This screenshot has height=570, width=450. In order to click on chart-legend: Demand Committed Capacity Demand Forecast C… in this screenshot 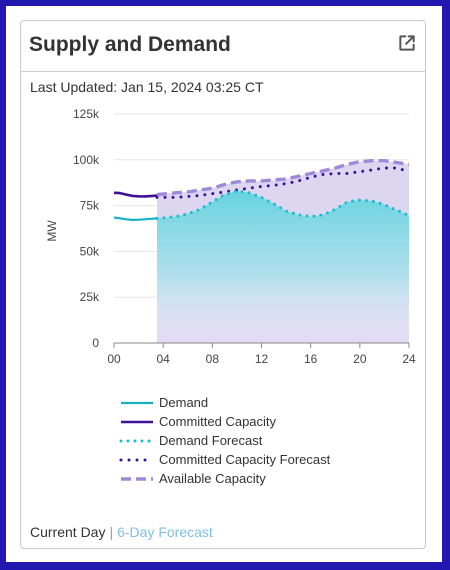, I will do `click(224, 440)`.